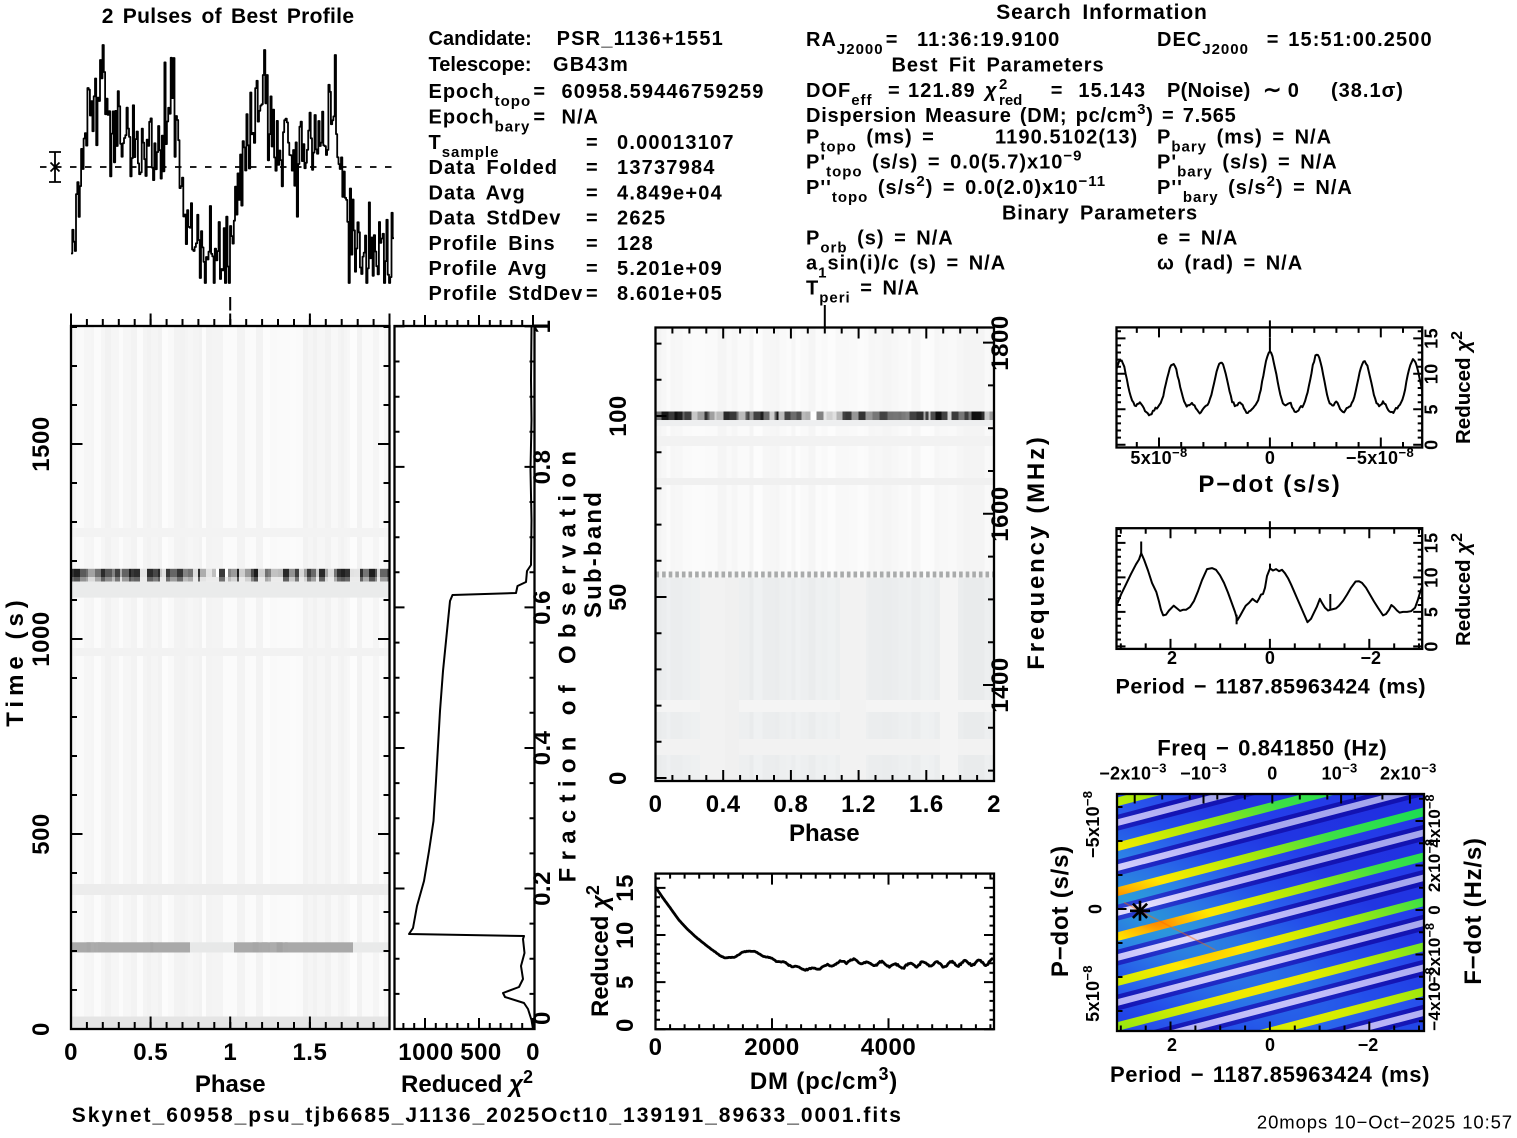 This screenshot has height=1138, width=1517. What do you see at coordinates (1102, 12) in the screenshot?
I see `svg-text: Search Information` at bounding box center [1102, 12].